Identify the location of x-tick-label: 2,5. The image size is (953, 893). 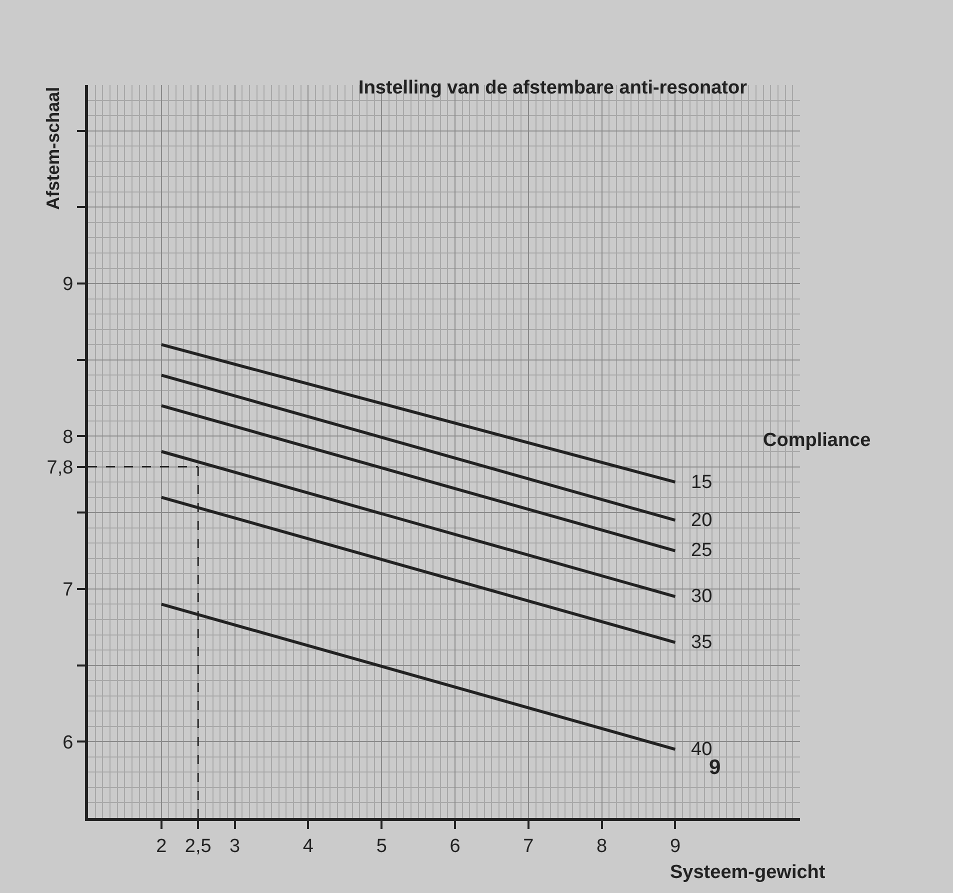
(198, 846).